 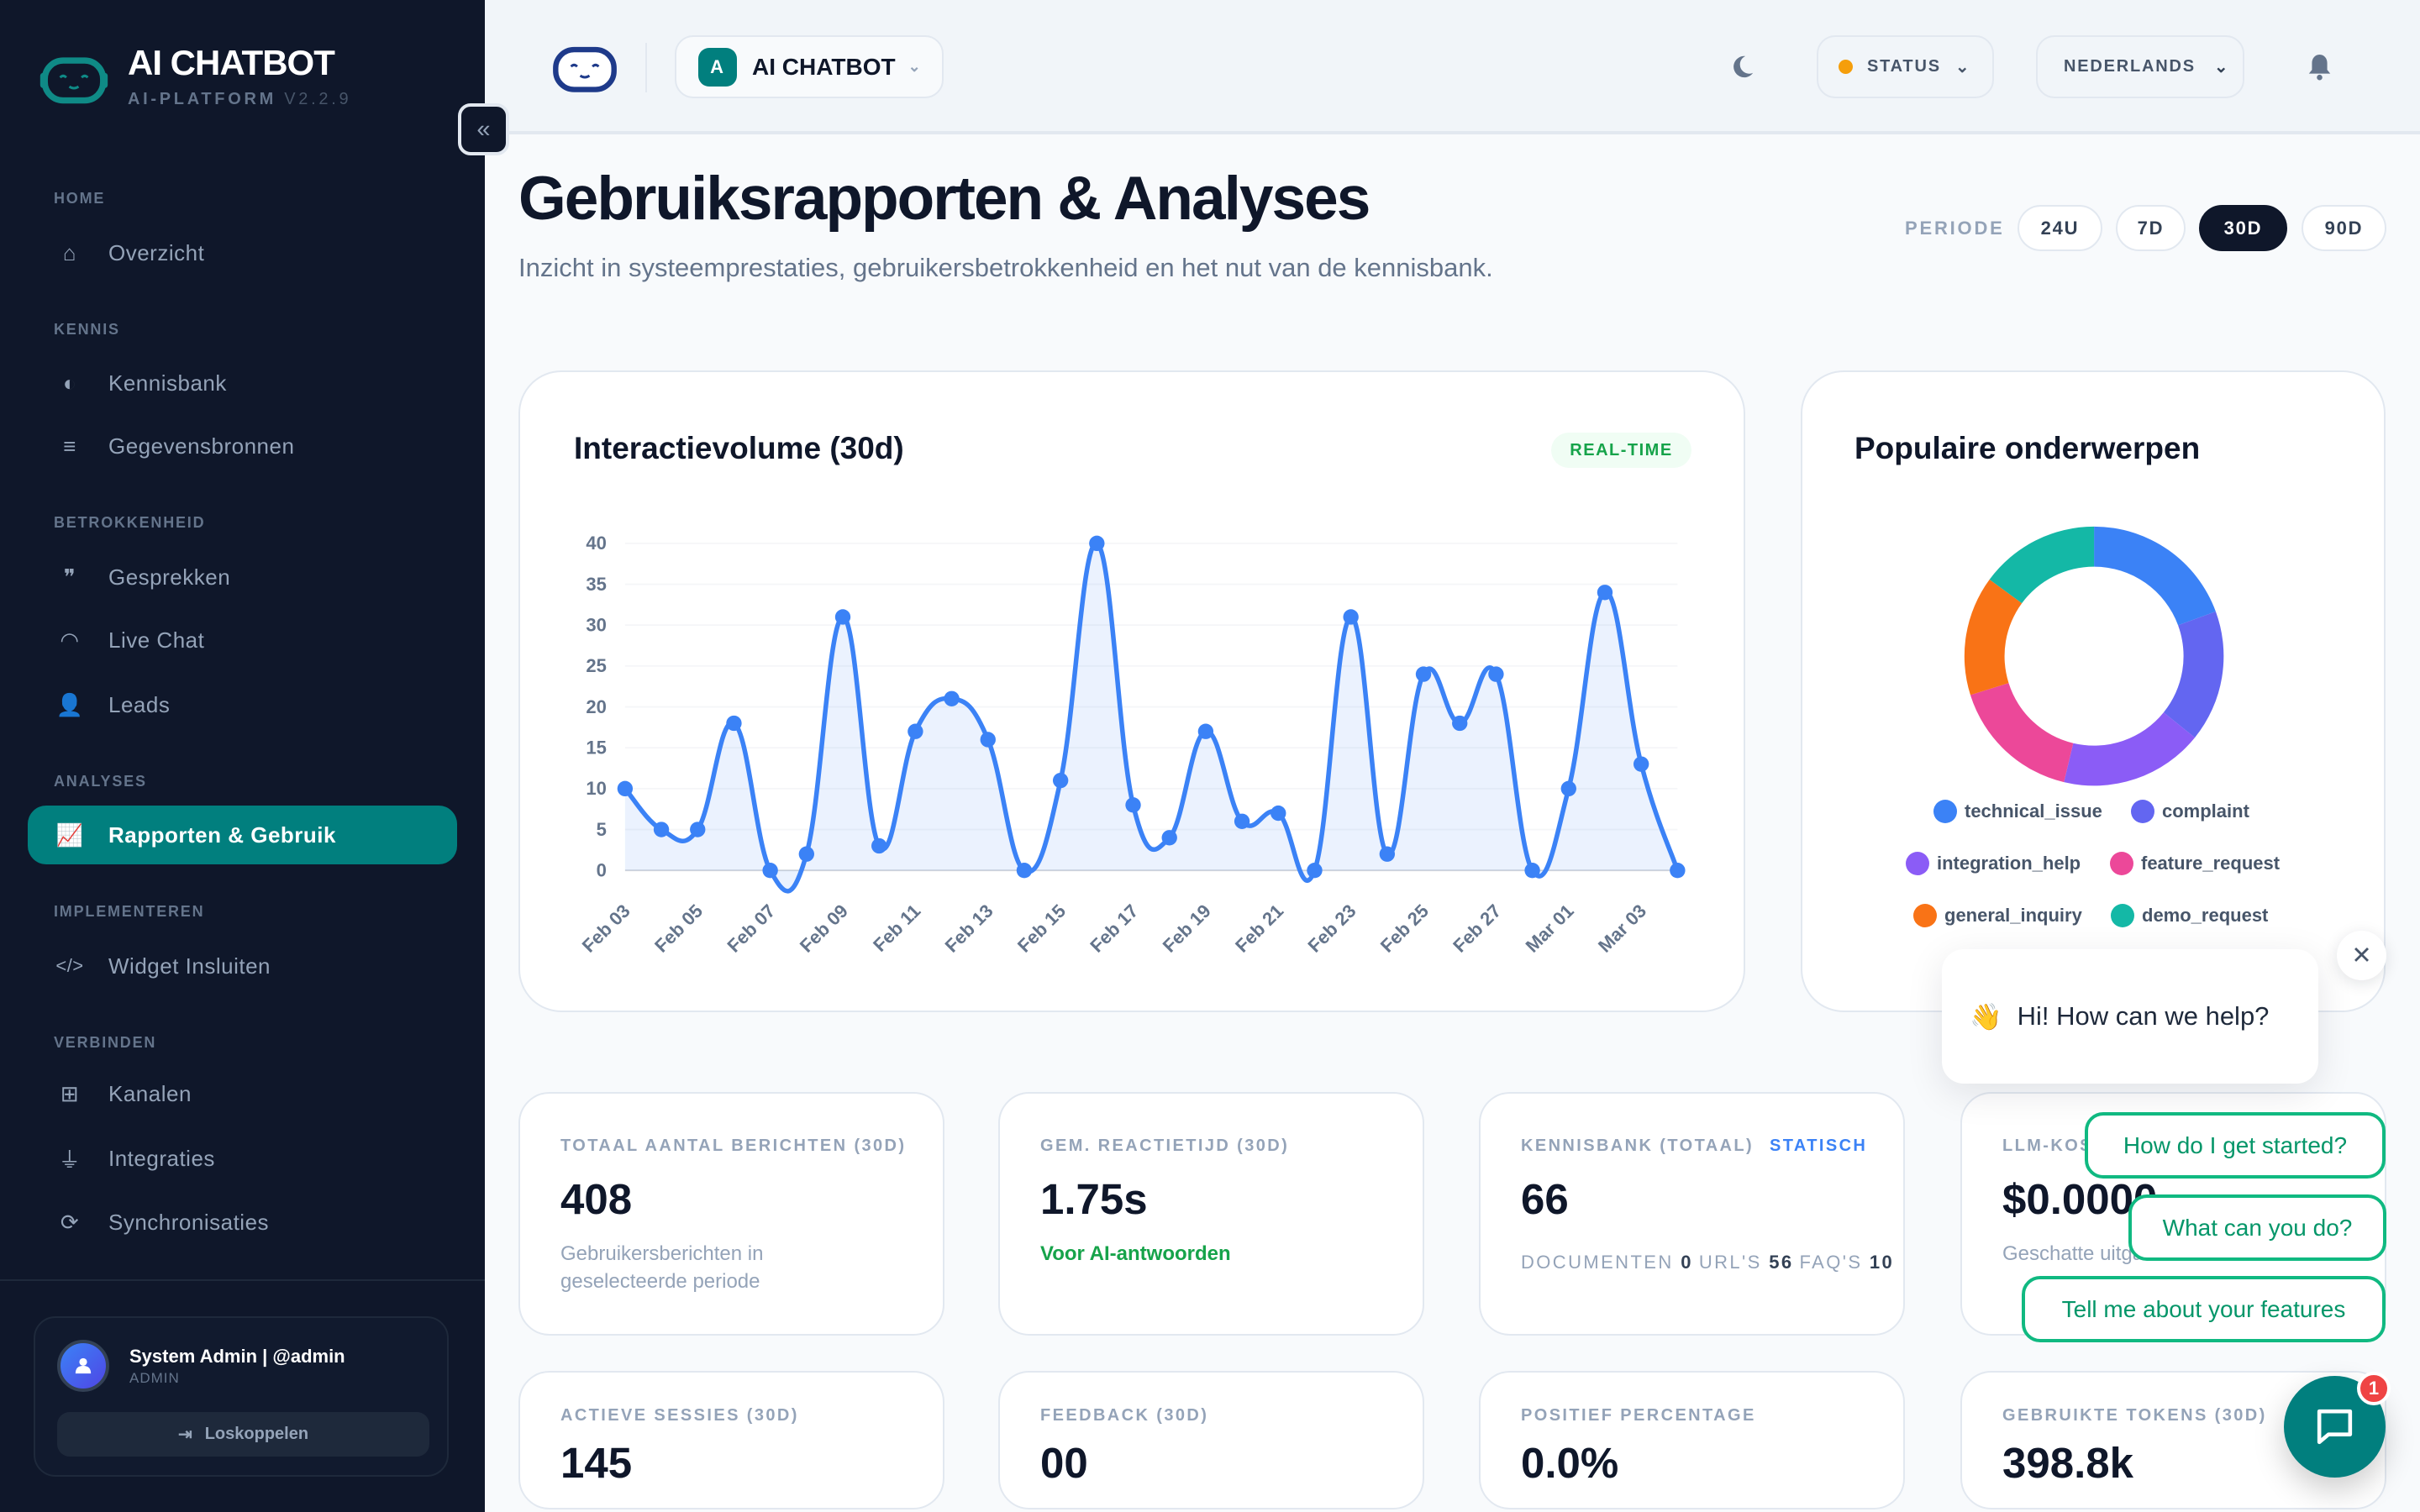 I want to click on sidebar-item-kanalen: ⊞ Kanalen, so click(x=242, y=1093).